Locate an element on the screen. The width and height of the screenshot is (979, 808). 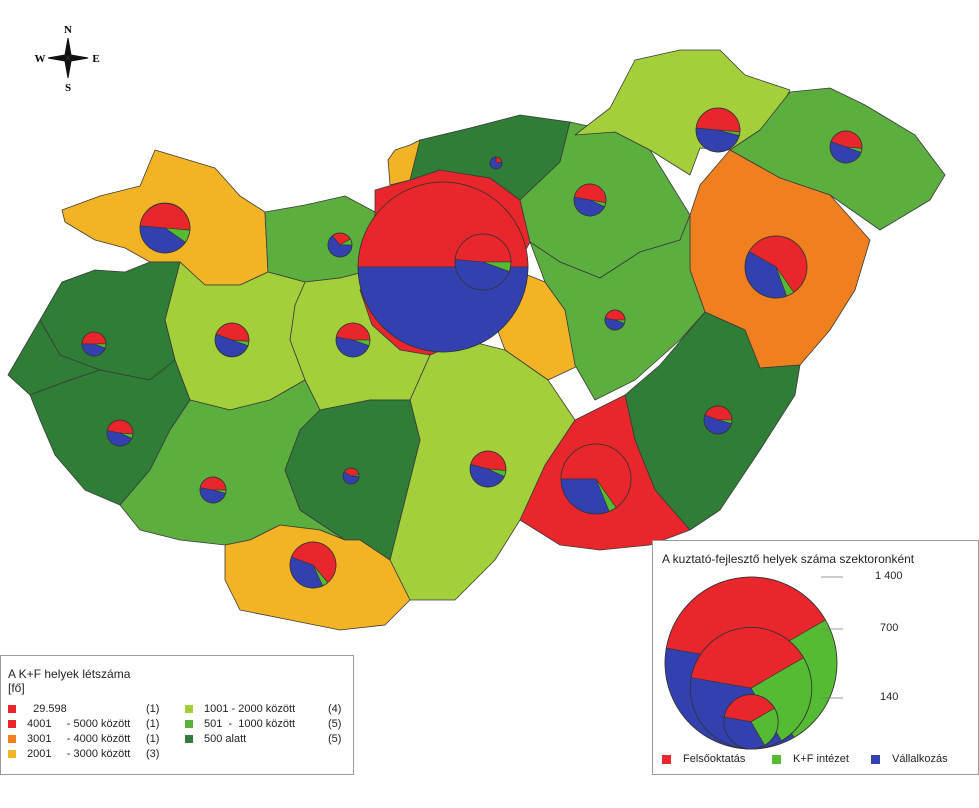
compass-rose: N S W E is located at coordinates (67, 59).